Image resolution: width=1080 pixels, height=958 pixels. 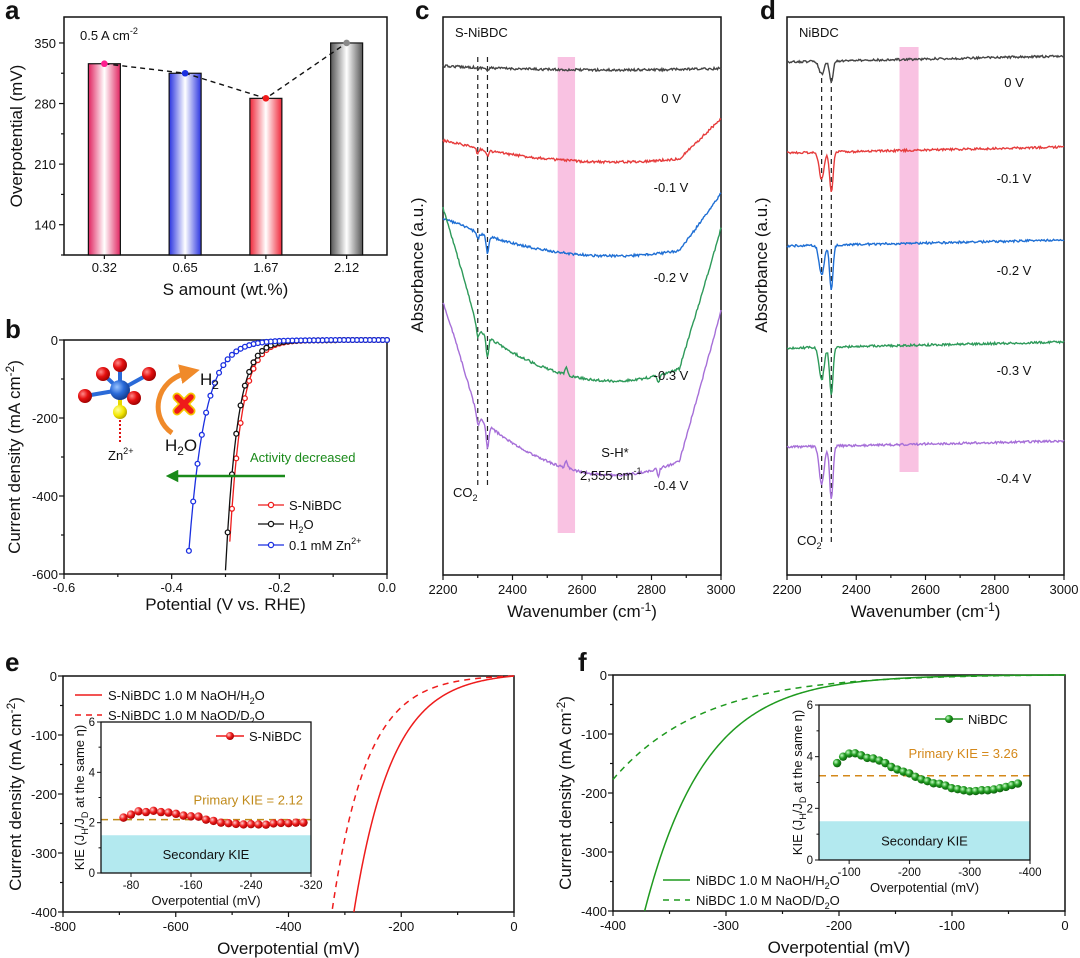 I want to click on panel-label-b: b, so click(x=13, y=329).